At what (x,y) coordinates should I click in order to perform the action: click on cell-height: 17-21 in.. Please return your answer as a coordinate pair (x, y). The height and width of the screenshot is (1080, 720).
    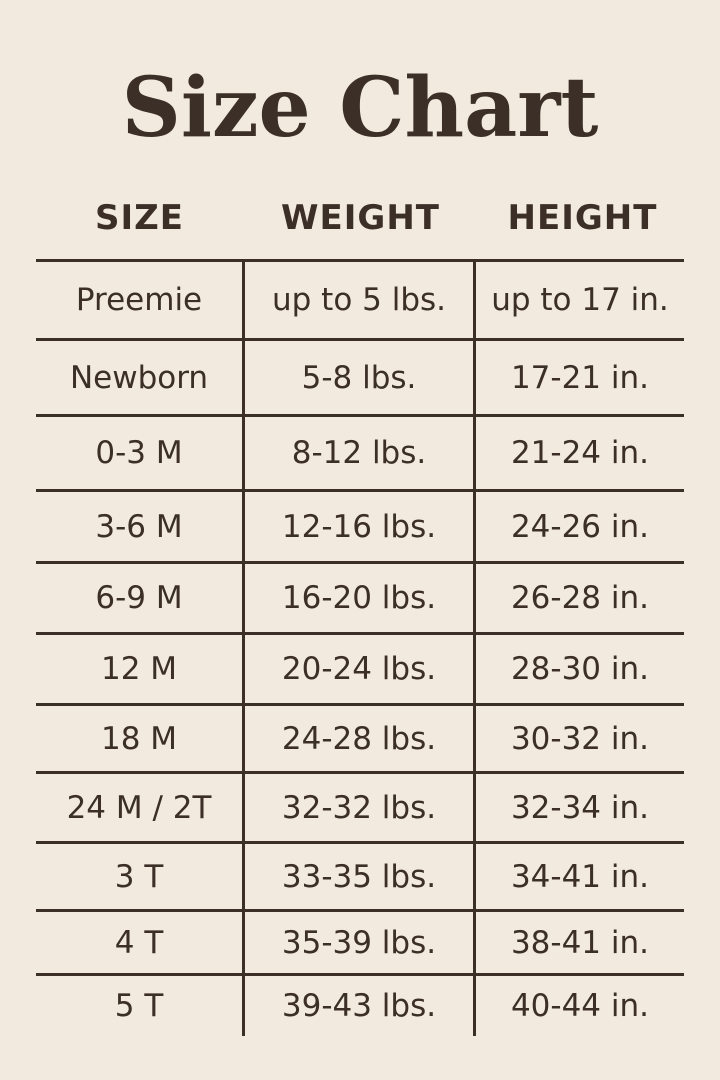
    Looking at the image, I should click on (579, 377).